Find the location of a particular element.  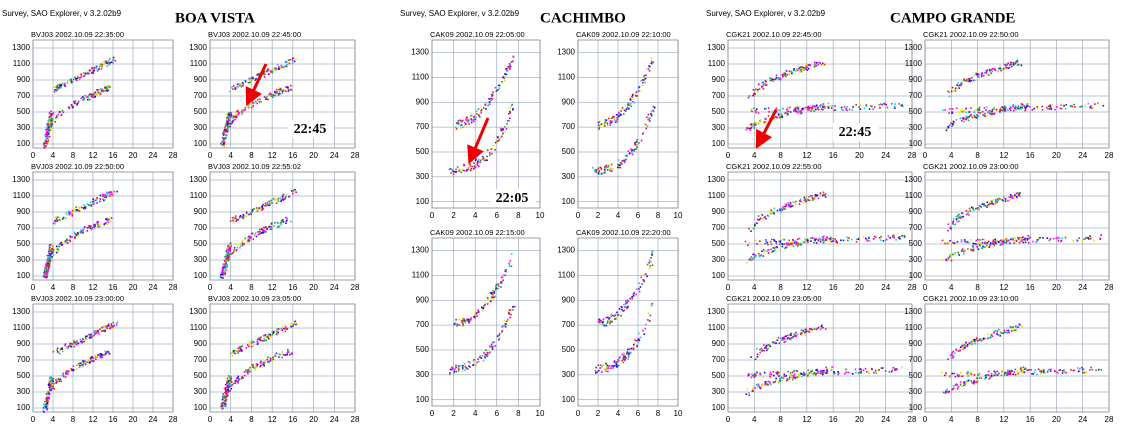

x-tick-label: 12 is located at coordinates (272, 287).